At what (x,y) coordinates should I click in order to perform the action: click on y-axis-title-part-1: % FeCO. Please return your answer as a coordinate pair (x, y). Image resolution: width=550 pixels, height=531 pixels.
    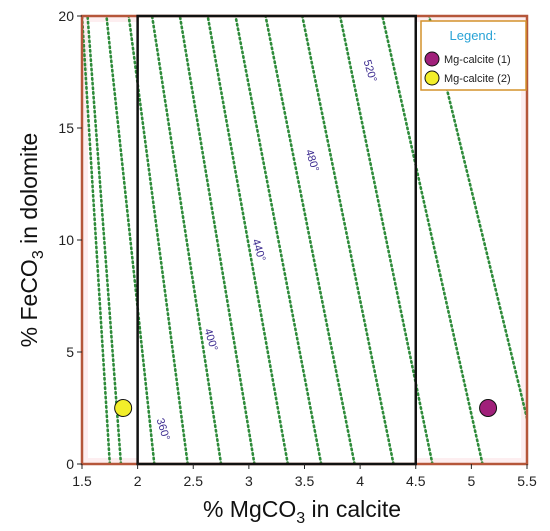
    Looking at the image, I should click on (29, 303).